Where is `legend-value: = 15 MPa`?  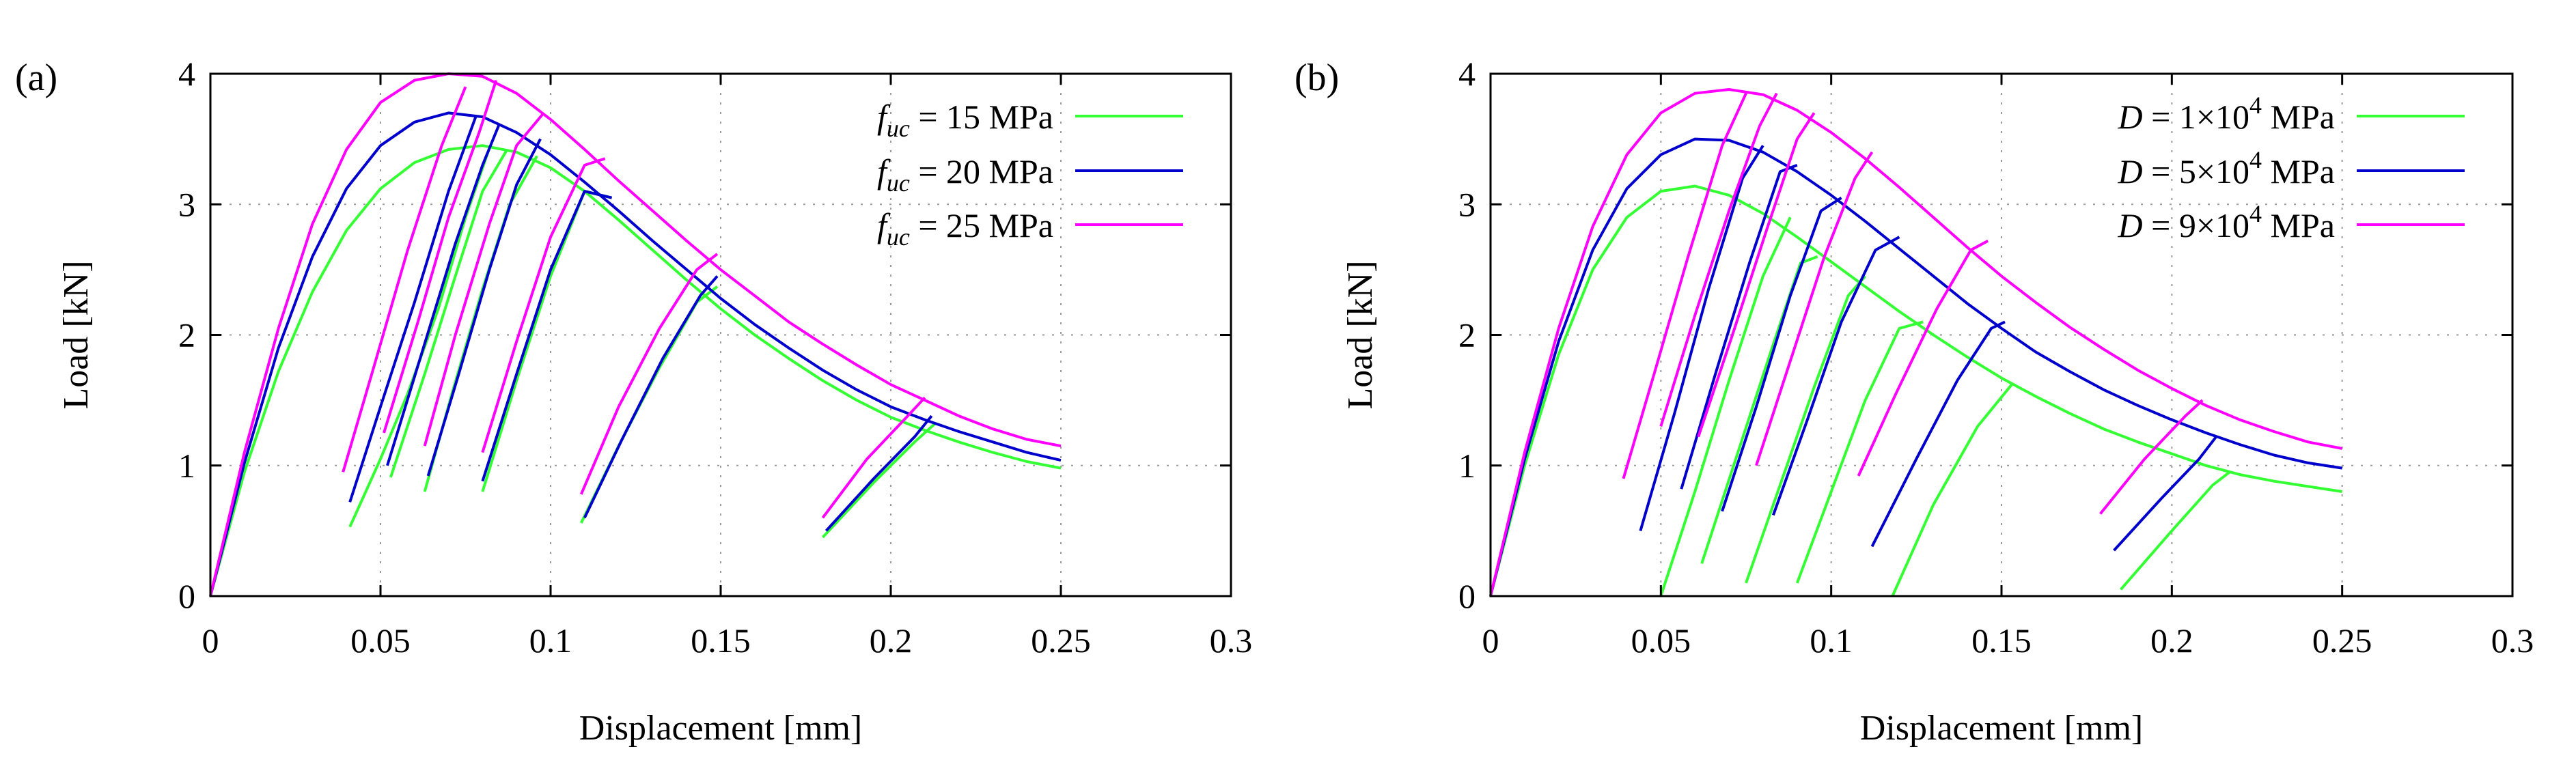 legend-value: = 15 MPa is located at coordinates (982, 117).